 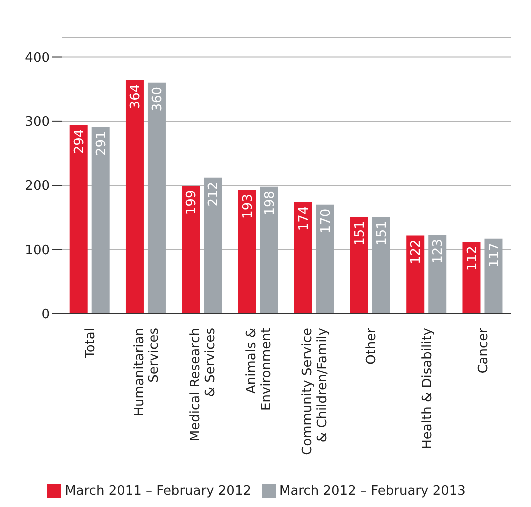 I want to click on x-tick-label: Animals & Environment, so click(x=259, y=370).